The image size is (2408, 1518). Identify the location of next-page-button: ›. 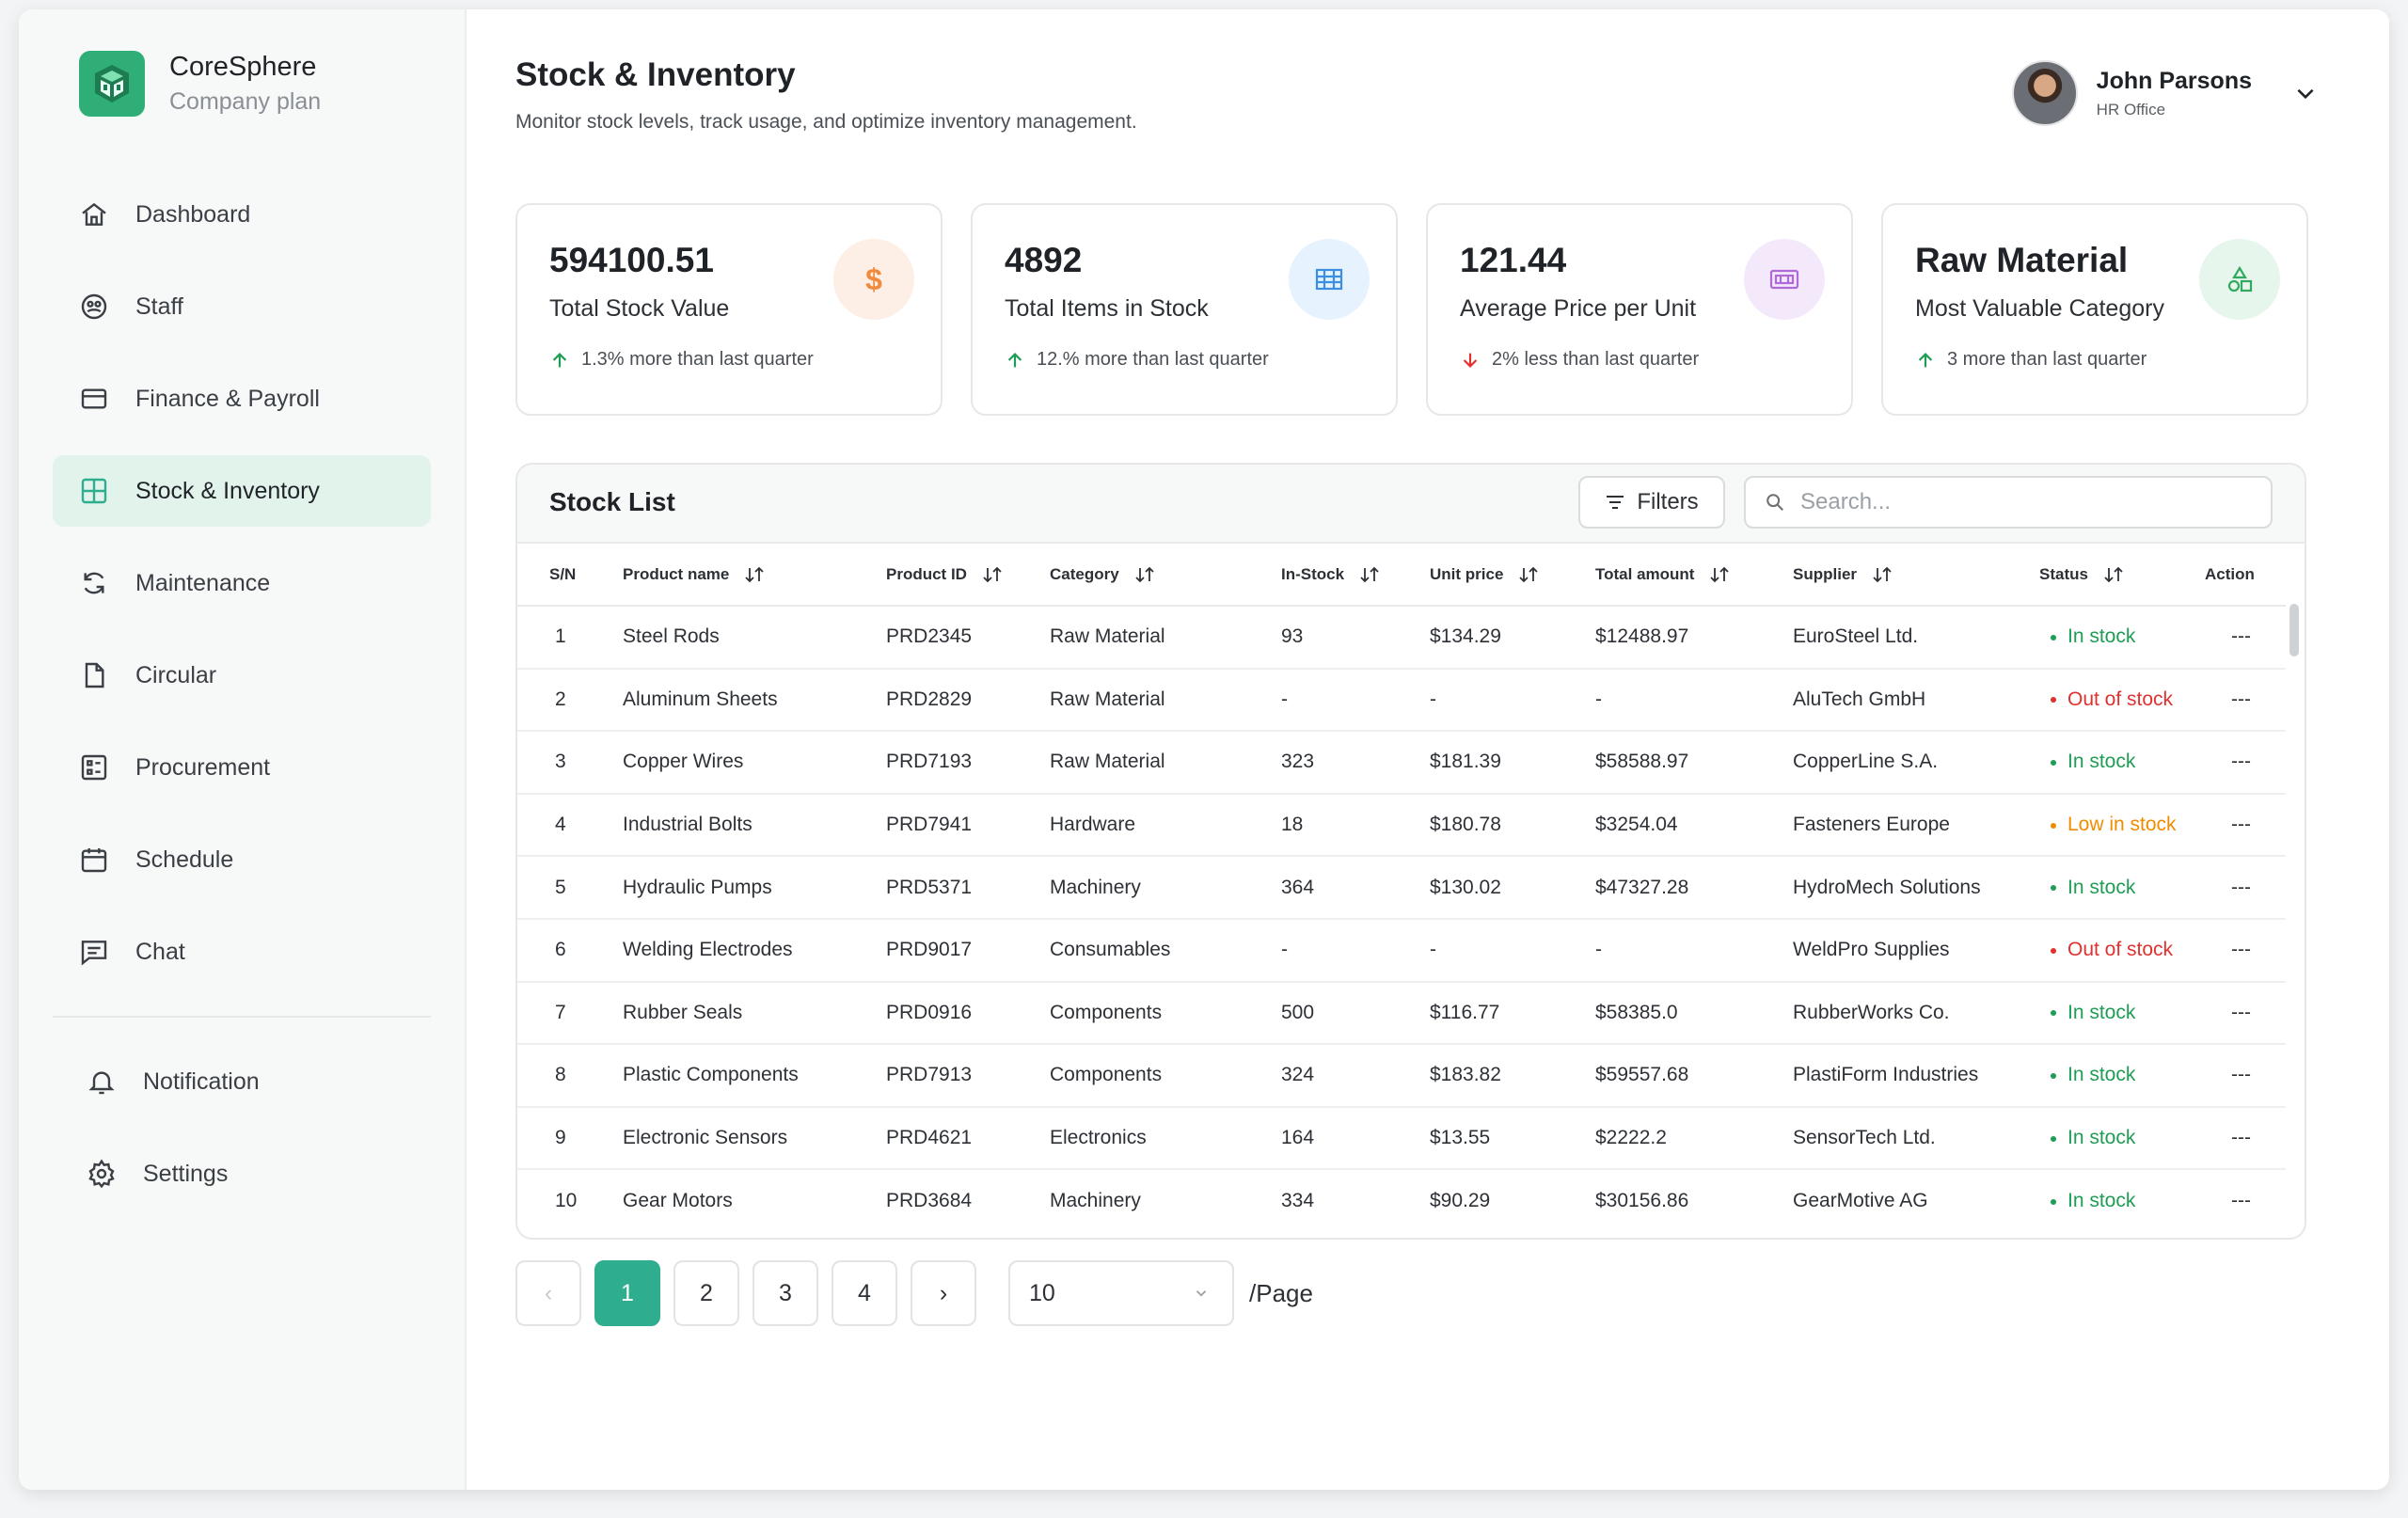
(944, 1293).